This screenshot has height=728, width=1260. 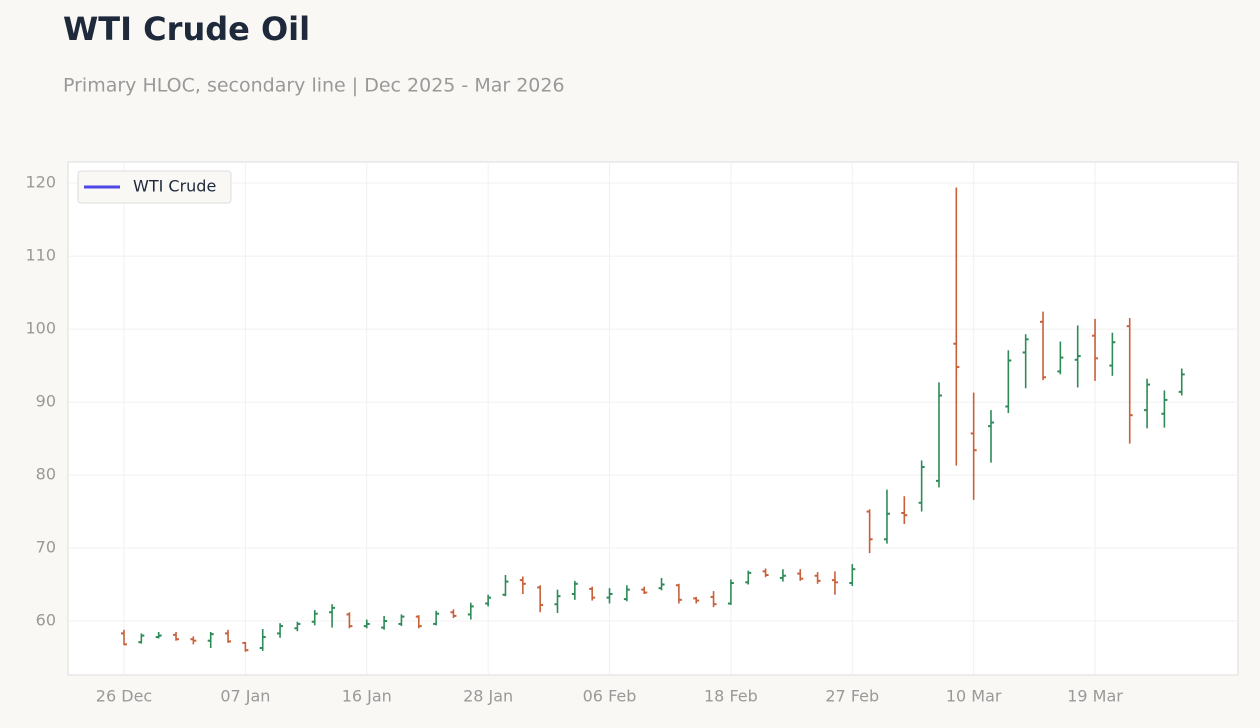 I want to click on y-tick-label: 80, so click(x=46, y=474).